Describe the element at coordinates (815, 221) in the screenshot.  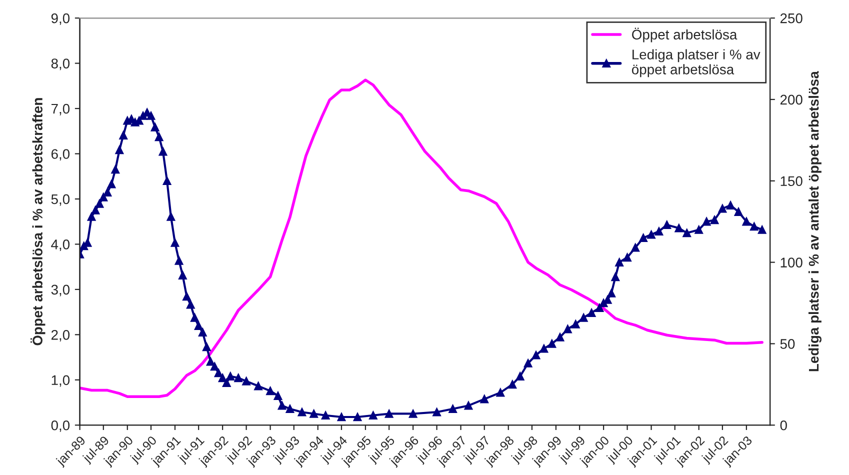
I see `y2-axis-title: Lediga platser i % av antalet öppet arbetslösa` at that location.